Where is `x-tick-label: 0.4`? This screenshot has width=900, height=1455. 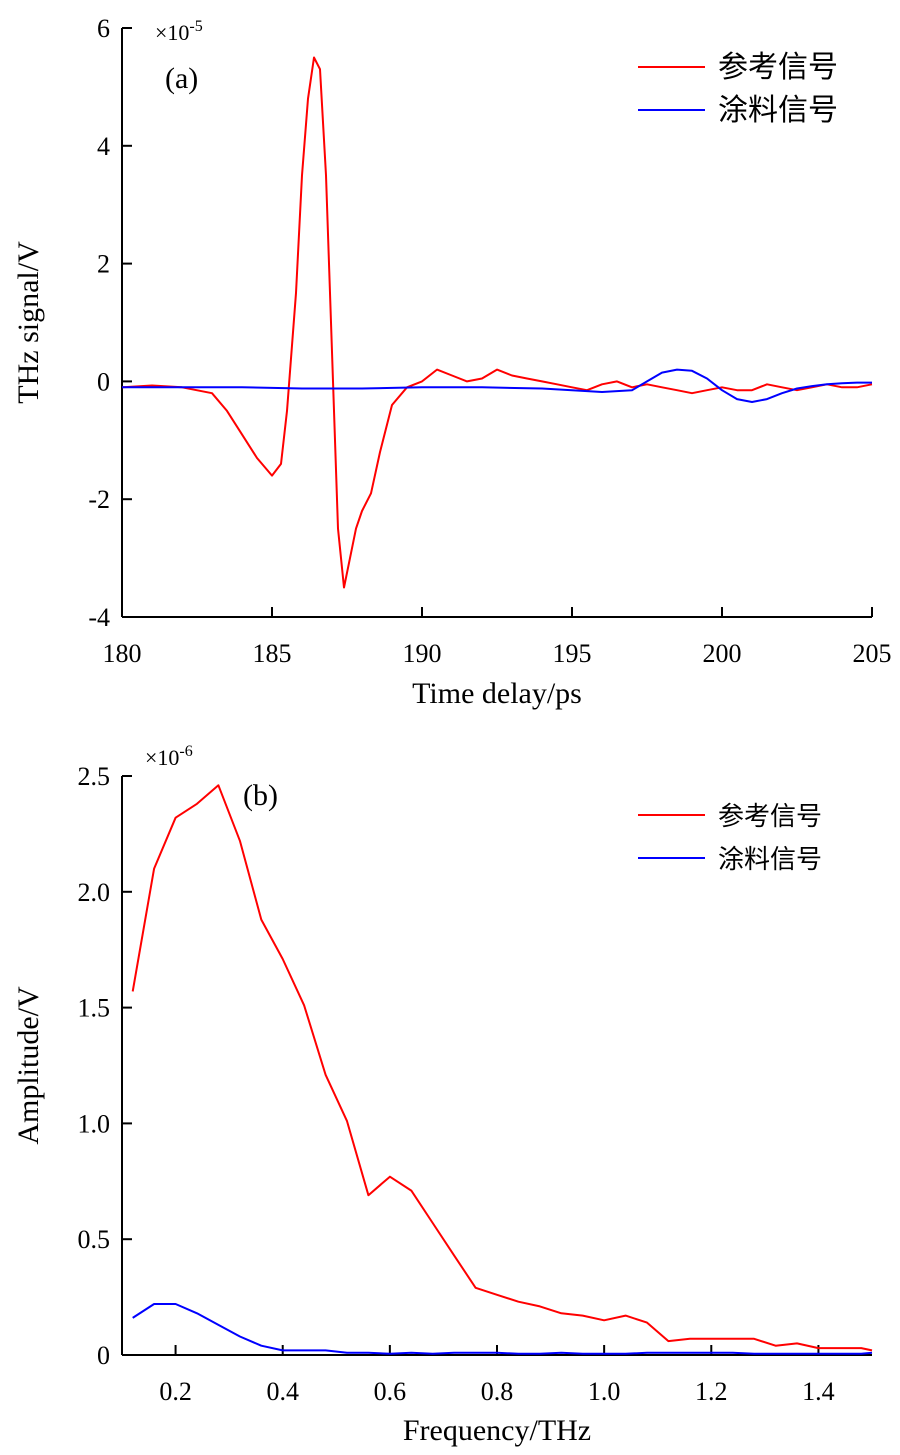 x-tick-label: 0.4 is located at coordinates (282, 1391).